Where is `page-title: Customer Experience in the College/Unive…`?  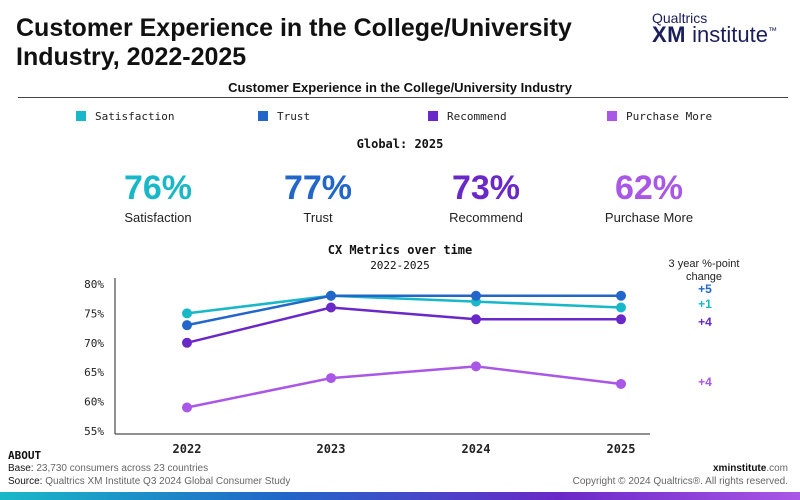 page-title: Customer Experience in the College/Unive… is located at coordinates (294, 42).